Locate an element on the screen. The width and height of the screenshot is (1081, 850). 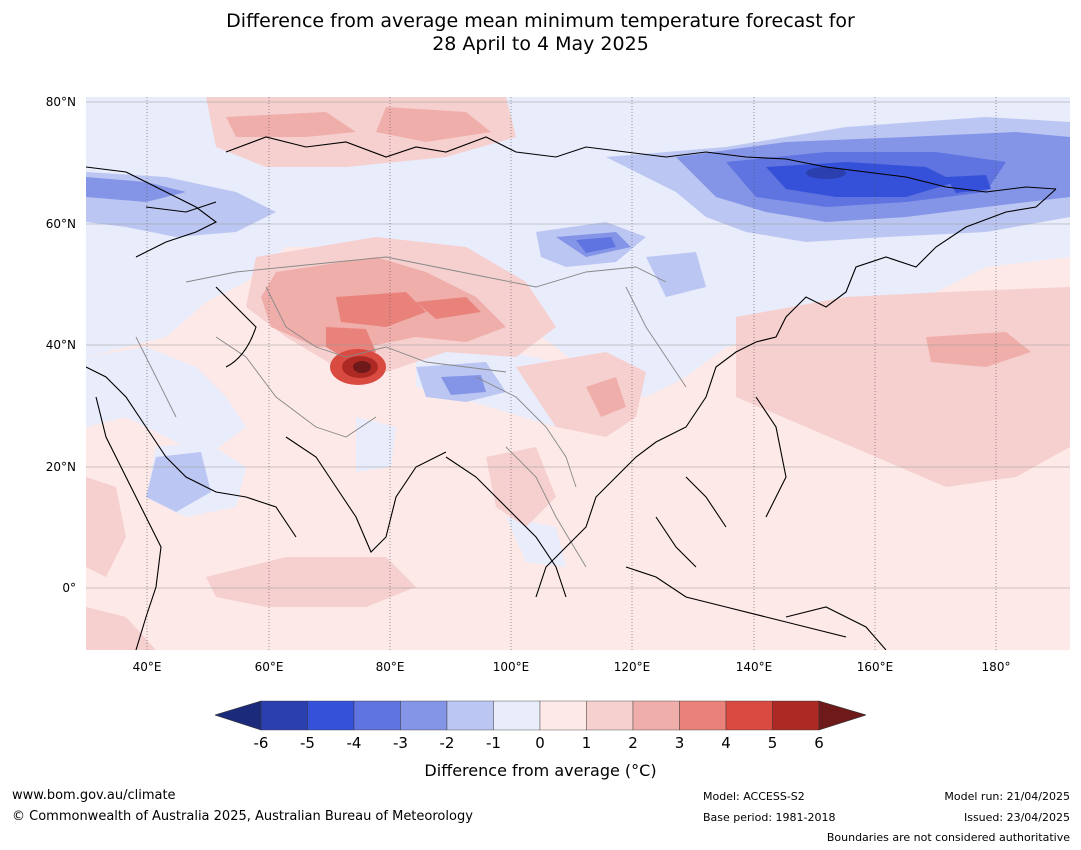
colorbar-tick-label: 0 is located at coordinates (540, 743).